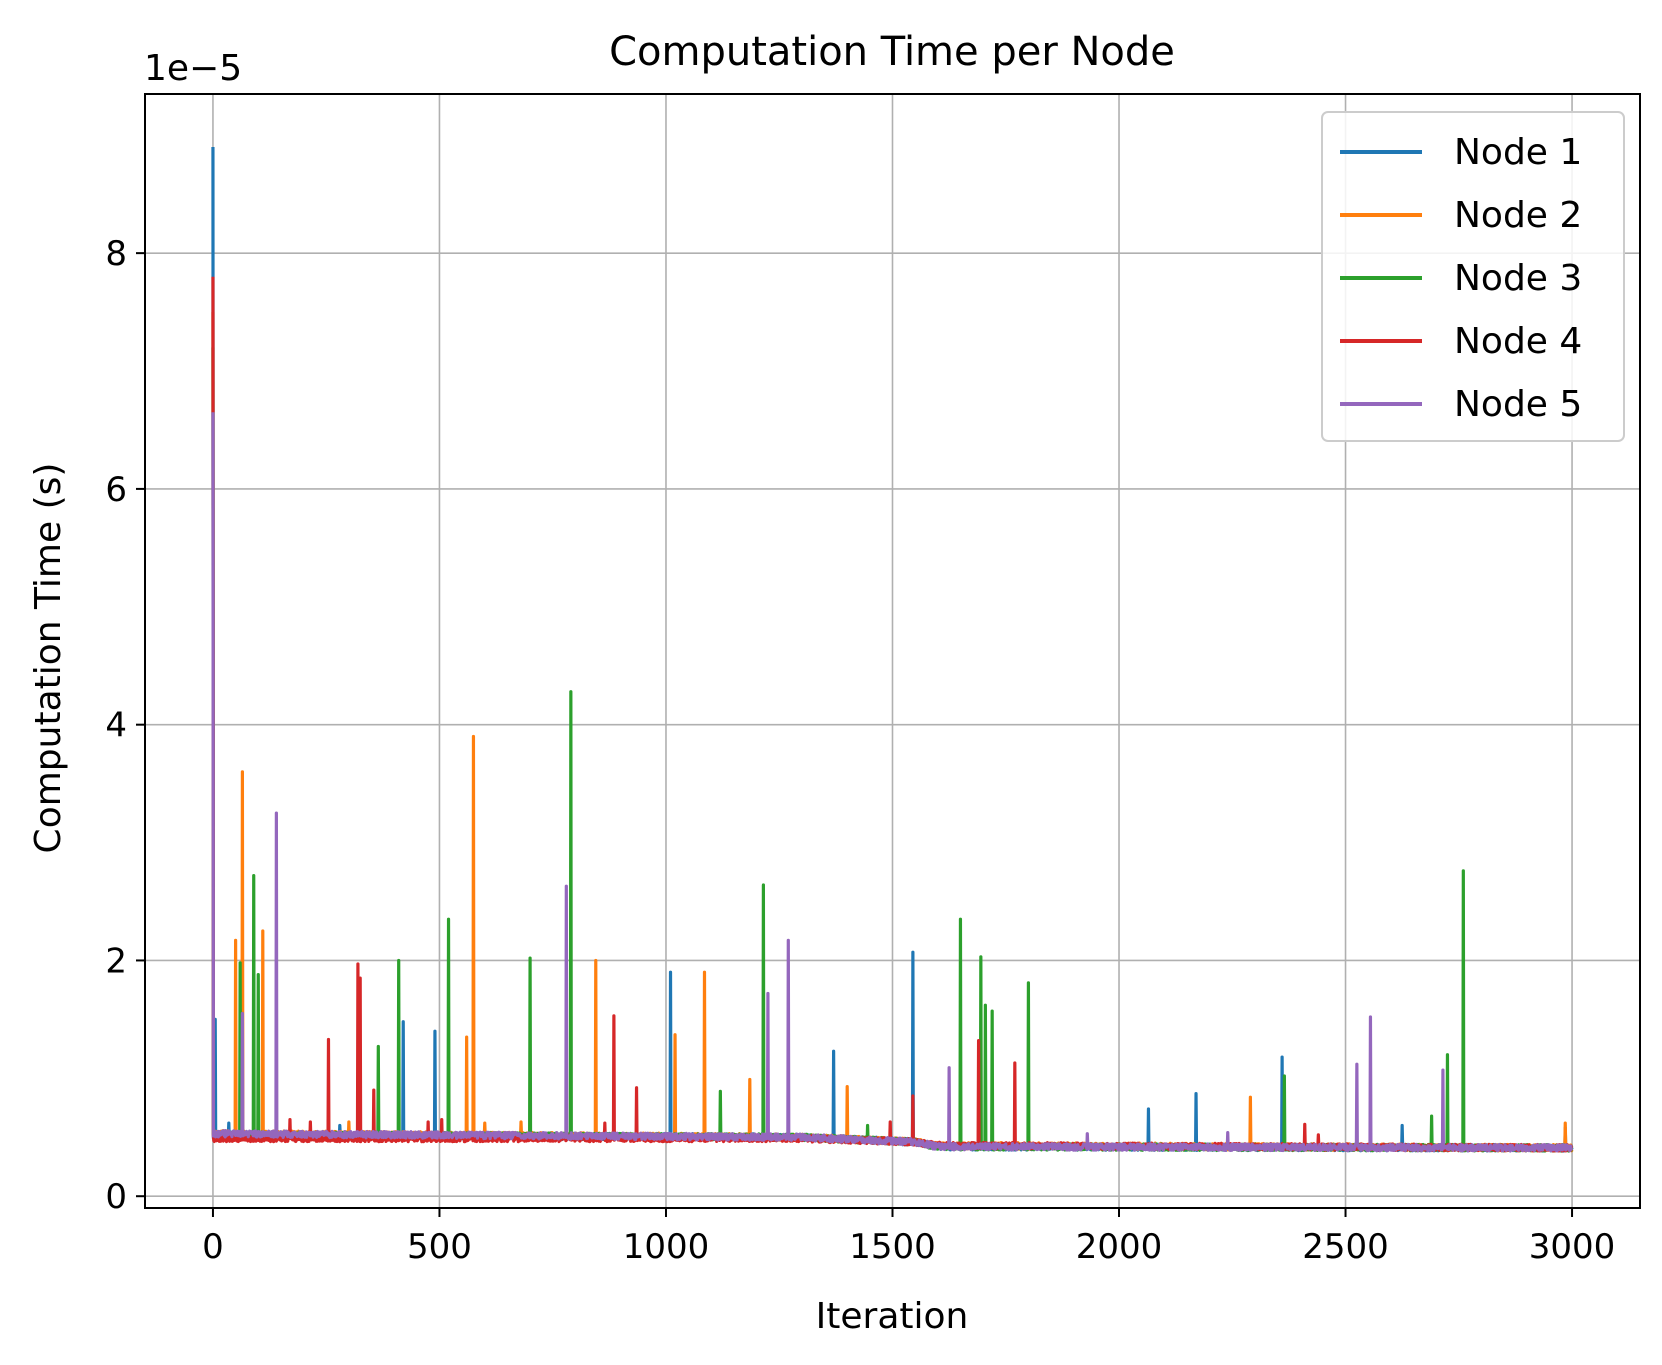 The height and width of the screenshot is (1365, 1662). I want to click on legend-label: Node 1, so click(1518, 152).